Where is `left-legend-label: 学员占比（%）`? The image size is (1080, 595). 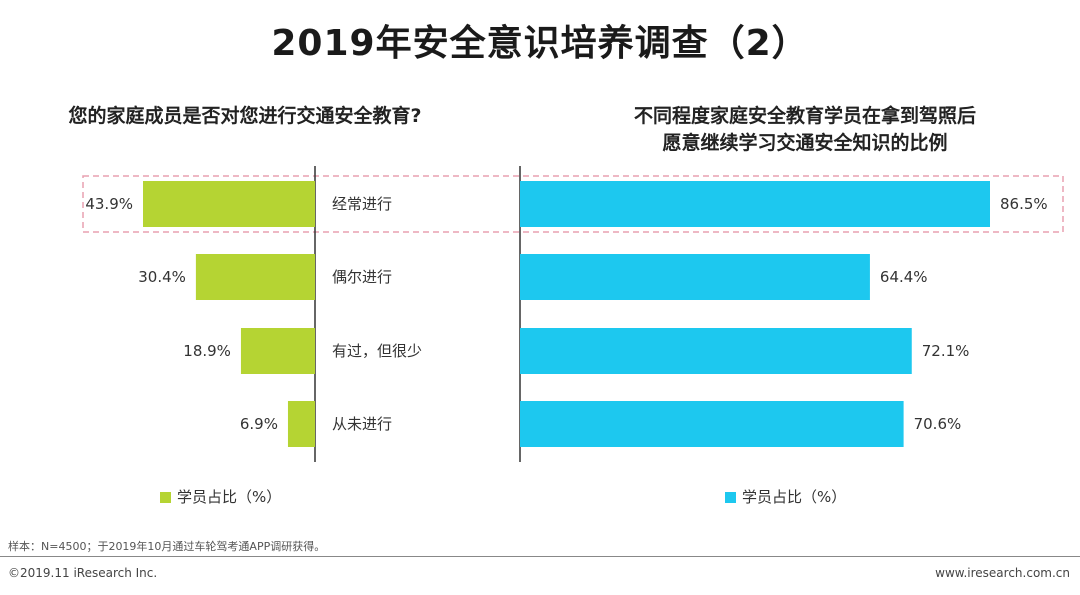
left-legend-label: 学员占比（%） is located at coordinates (229, 497).